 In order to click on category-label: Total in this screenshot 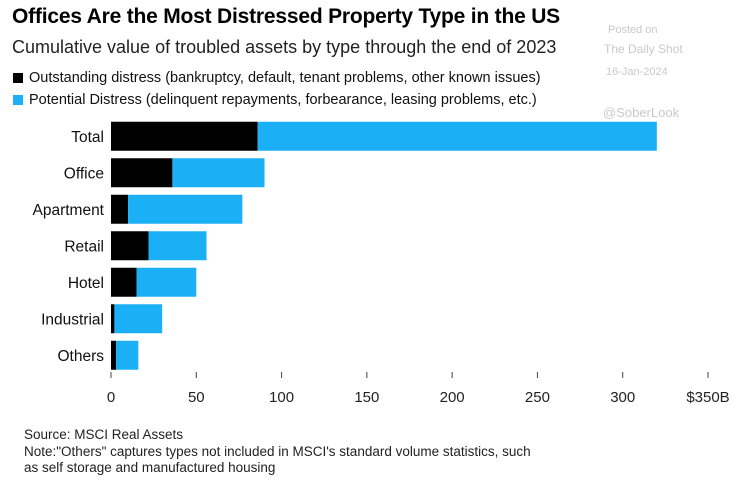, I will do `click(87, 137)`.